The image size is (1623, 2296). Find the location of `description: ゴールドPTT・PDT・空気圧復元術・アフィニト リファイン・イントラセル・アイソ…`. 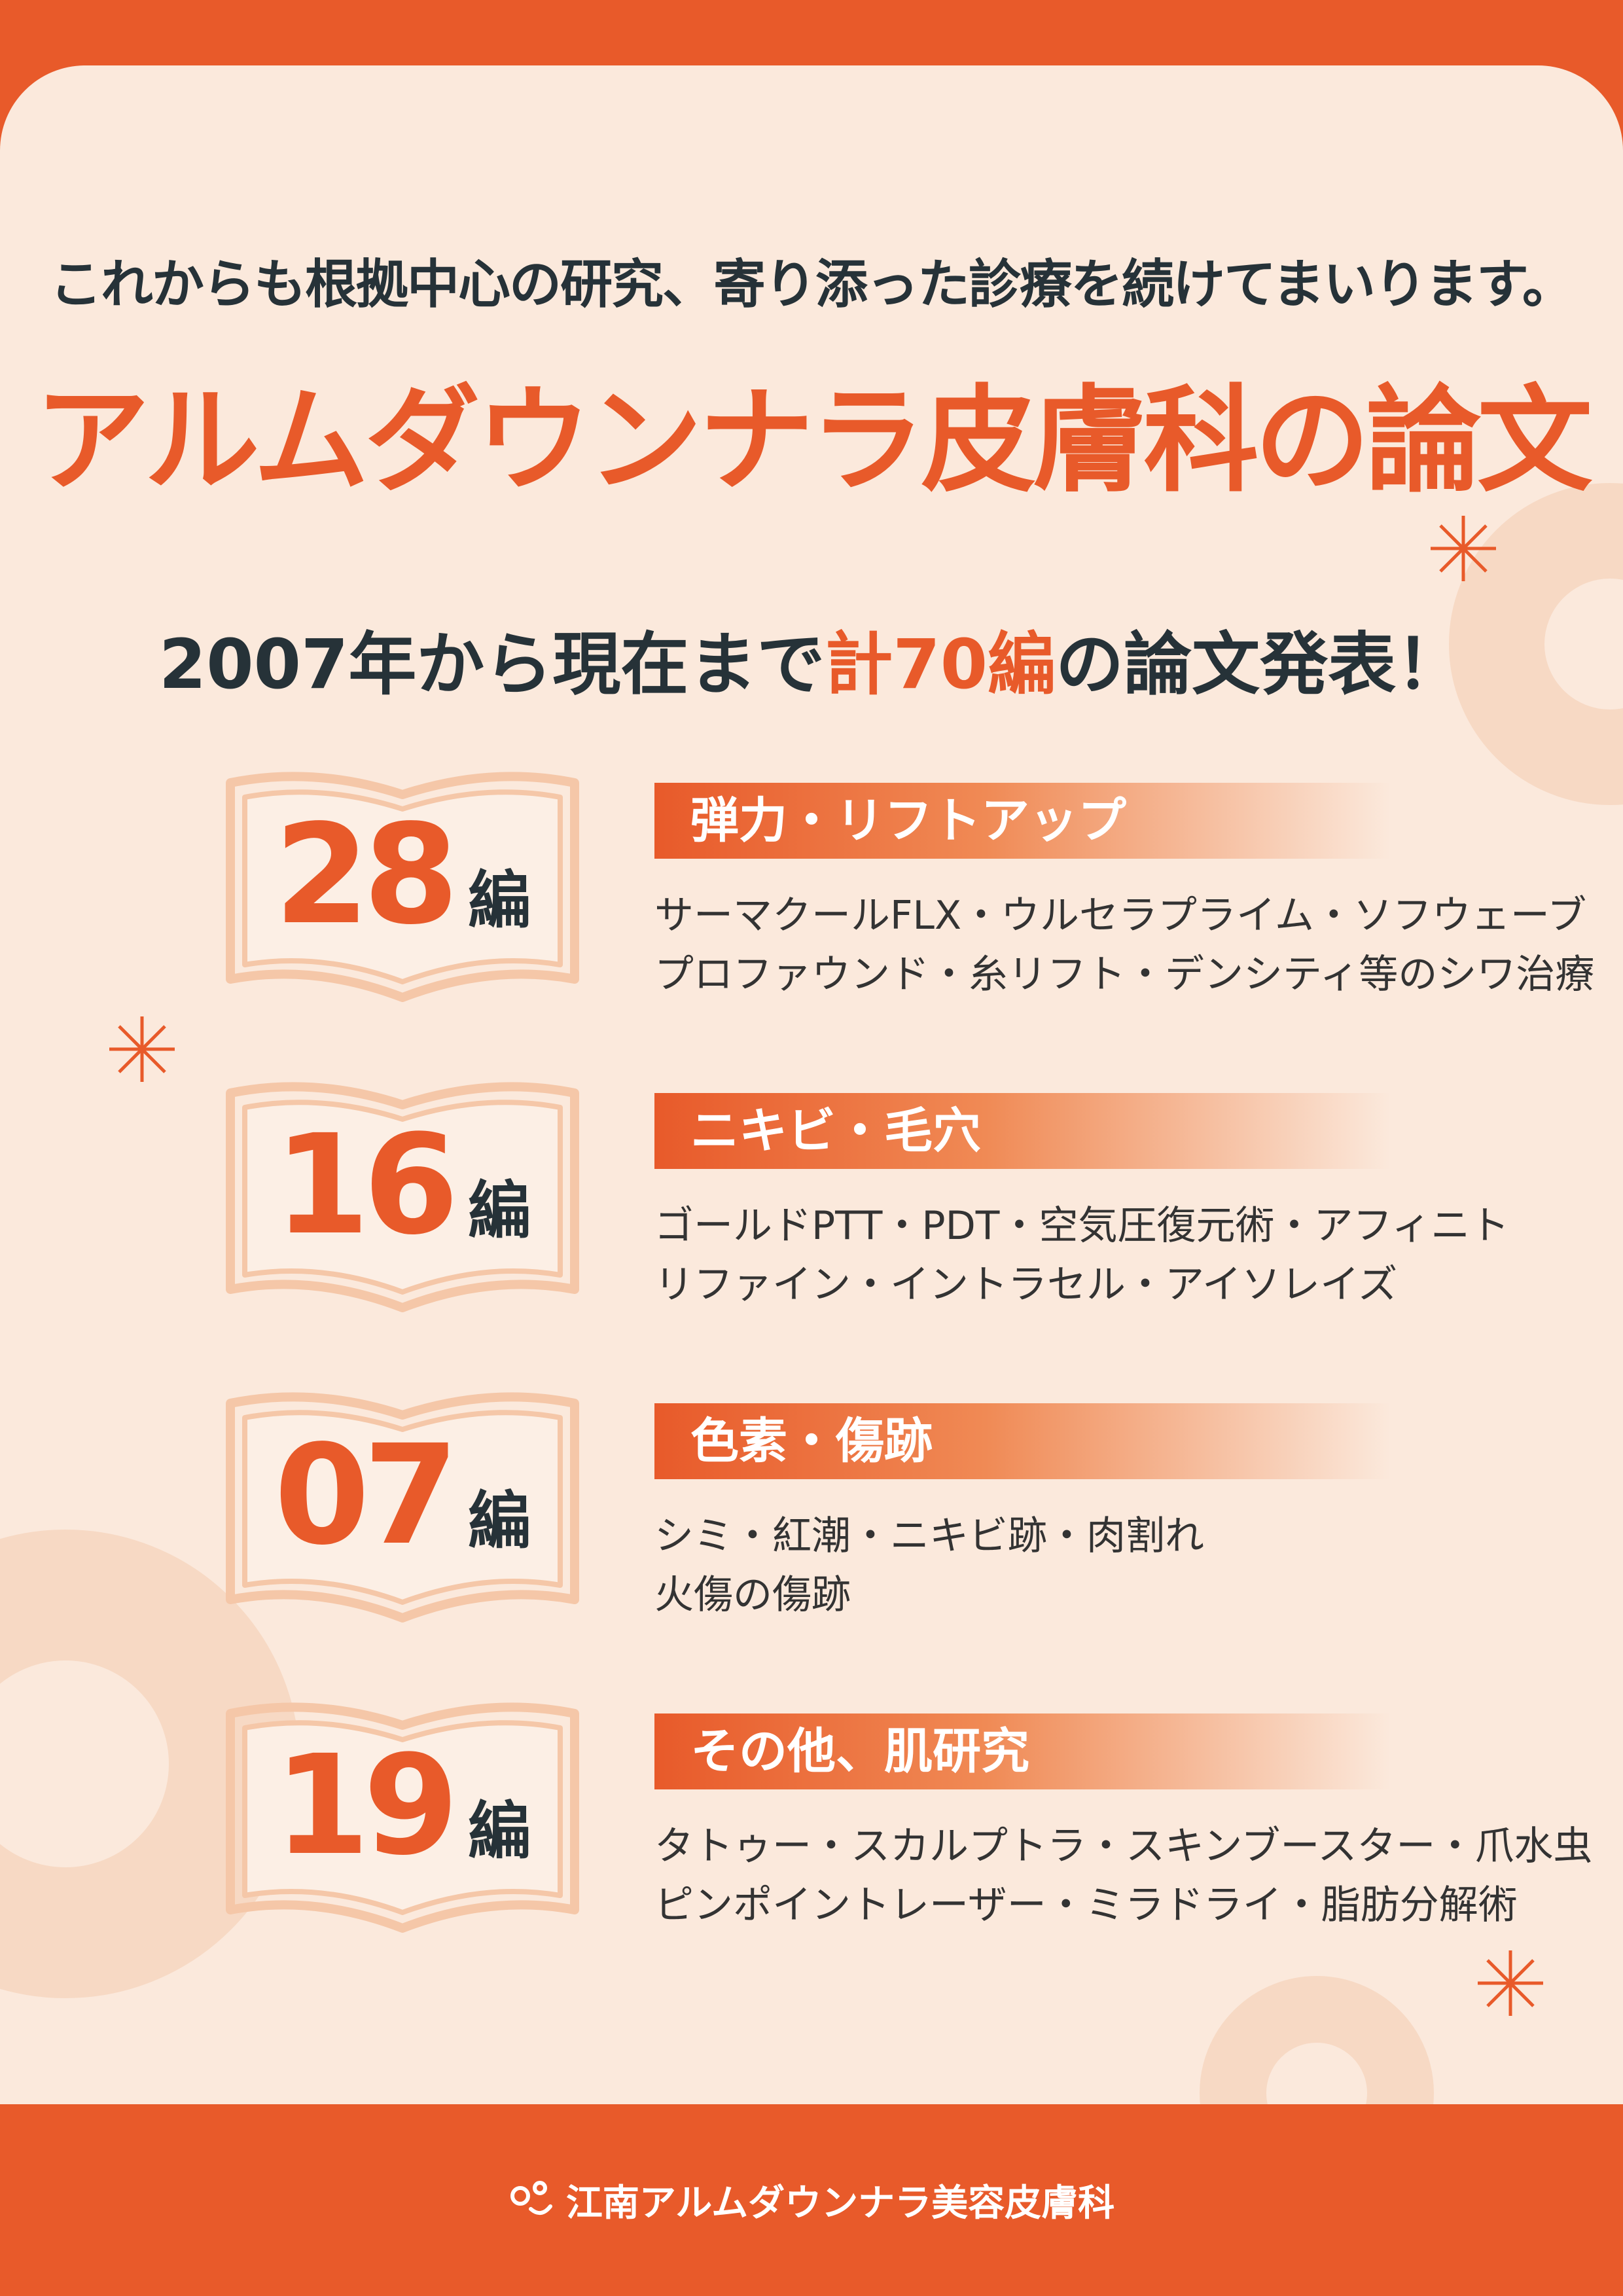

description: ゴールドPTT・PDT・空気圧復元術・アフィニト リファイン・イントラセル・アイソ… is located at coordinates (1125, 1255).